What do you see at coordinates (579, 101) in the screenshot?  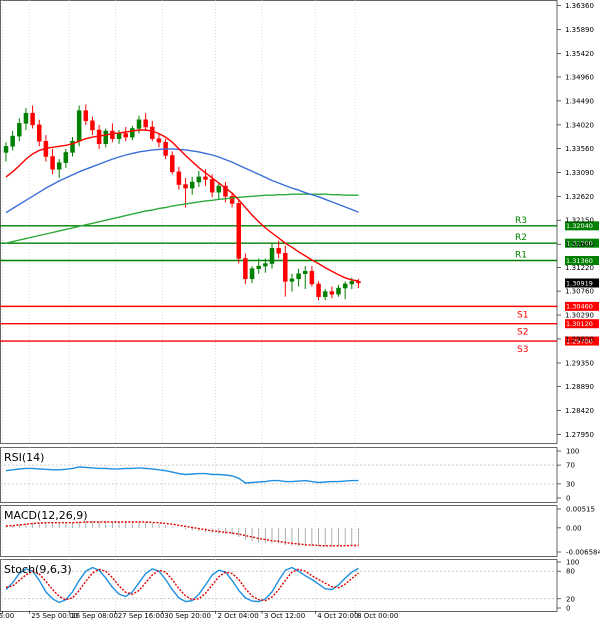 I see `price-tick-label: 1.34490` at bounding box center [579, 101].